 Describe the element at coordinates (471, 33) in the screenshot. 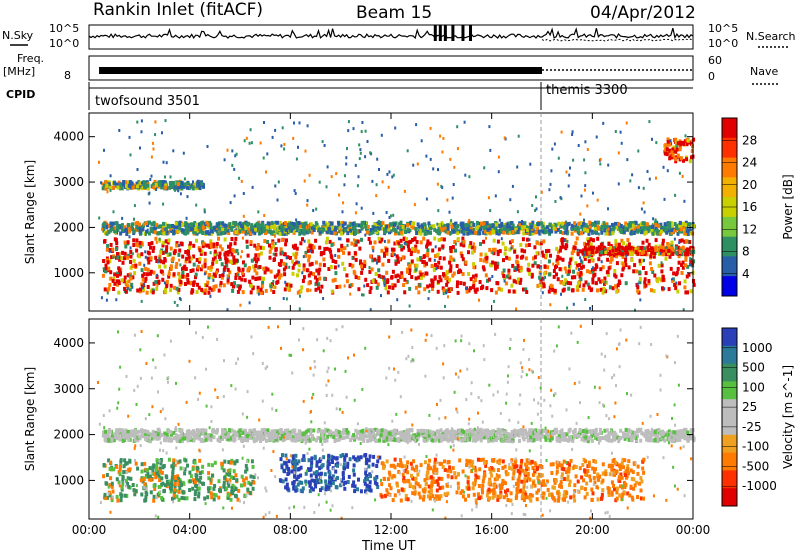

I see `nsky-spike` at that location.